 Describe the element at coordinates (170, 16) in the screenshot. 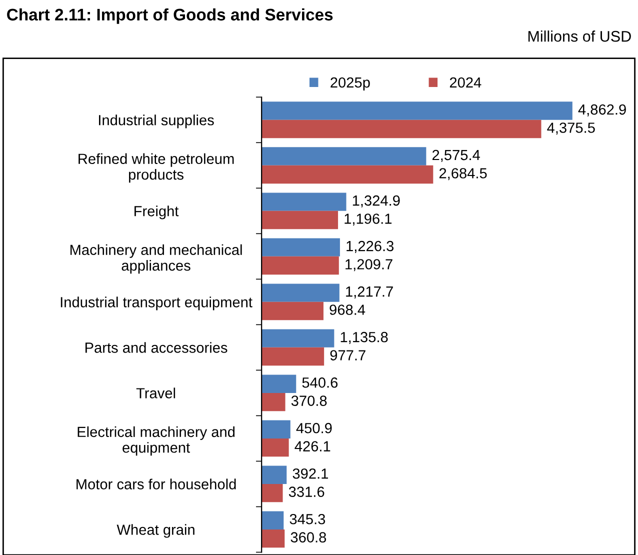

I see `chart-title: Chart 2.11: Import of Goods and Services` at that location.